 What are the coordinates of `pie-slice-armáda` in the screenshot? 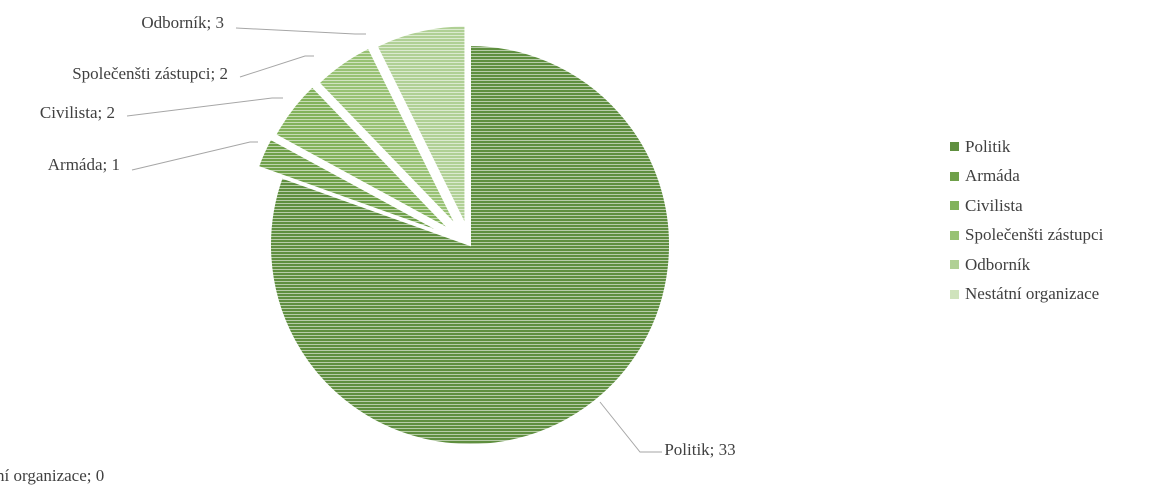 It's located at (351, 186).